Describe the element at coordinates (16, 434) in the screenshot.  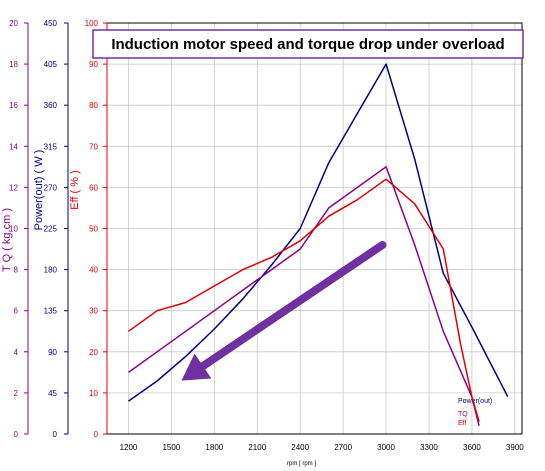
I see `tq-tick-label: 0` at that location.